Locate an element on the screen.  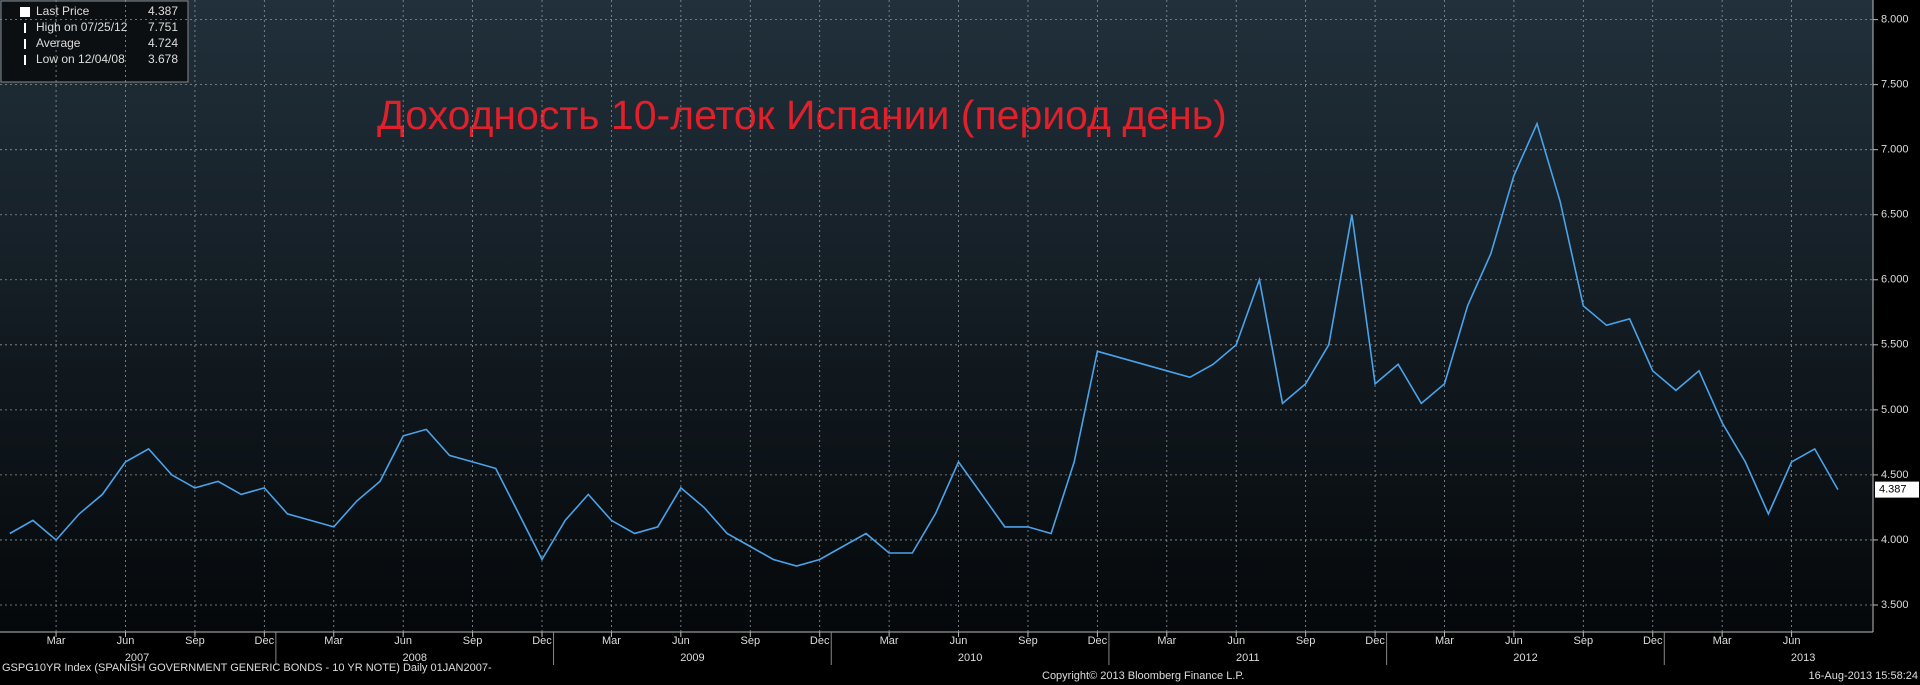
legend-value: 4.387 is located at coordinates (163, 11).